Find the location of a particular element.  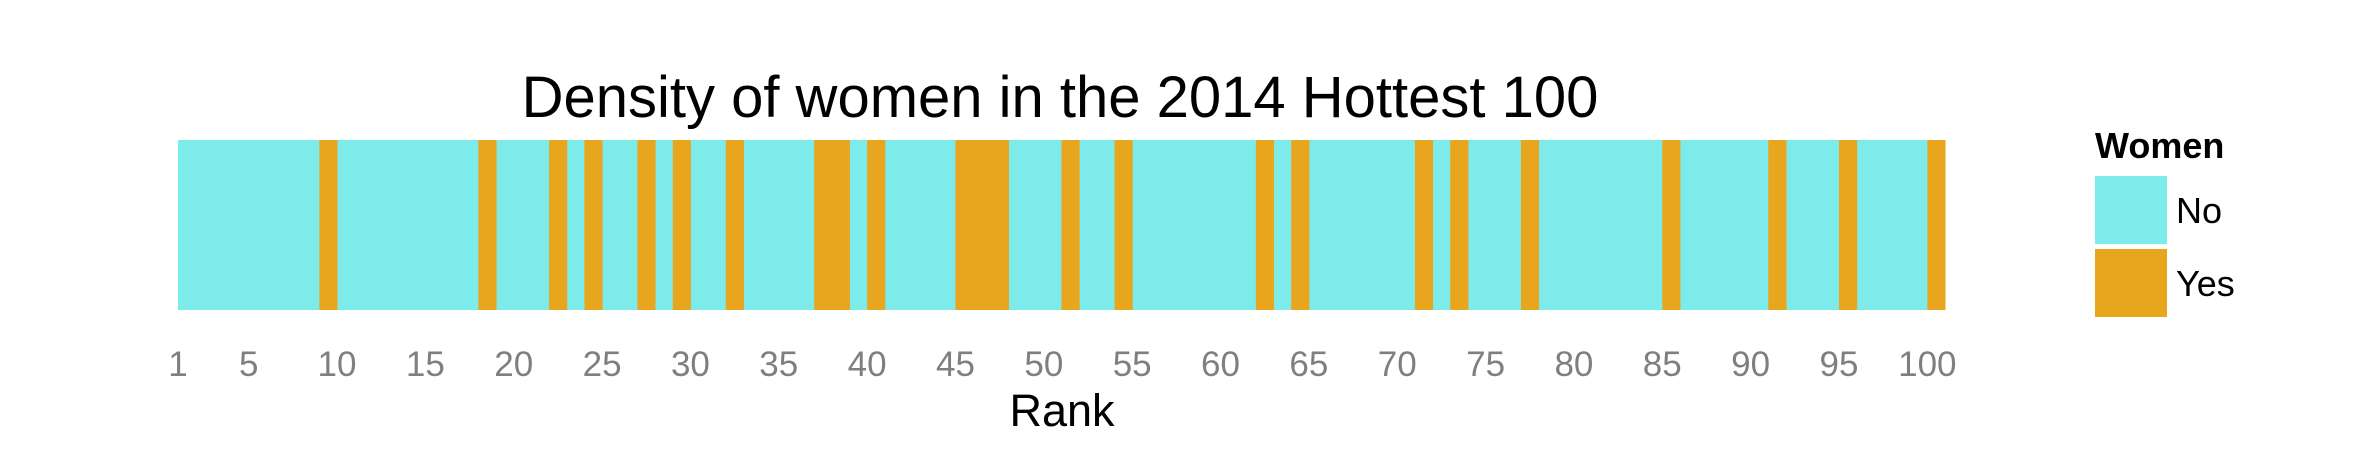

x-tick-label: 5 is located at coordinates (248, 364).